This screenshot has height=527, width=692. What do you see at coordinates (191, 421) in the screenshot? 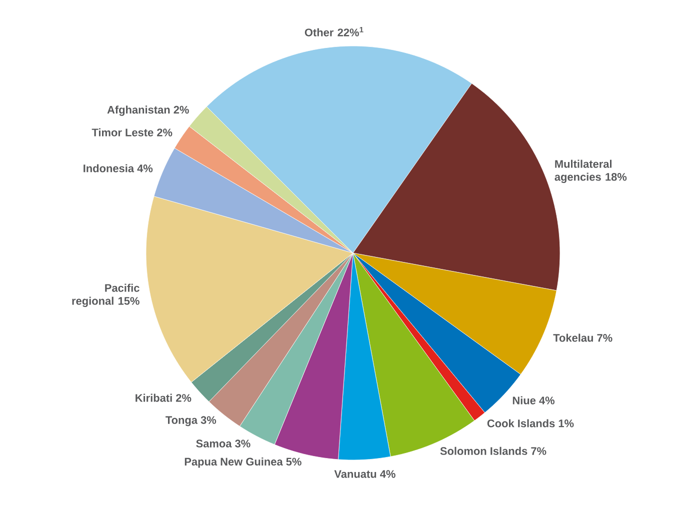
I see `slice-label: Tonga 3%` at bounding box center [191, 421].